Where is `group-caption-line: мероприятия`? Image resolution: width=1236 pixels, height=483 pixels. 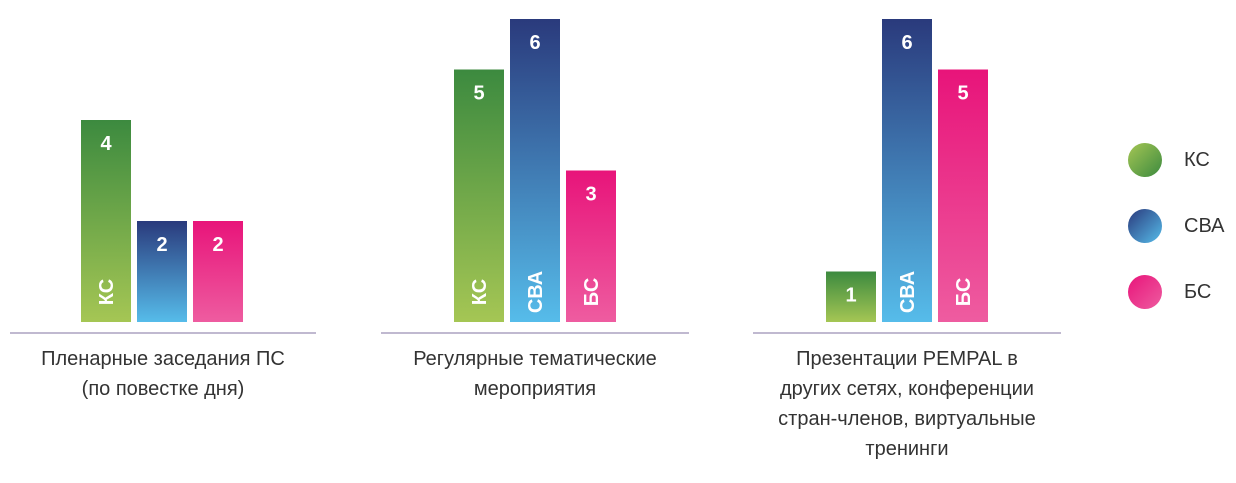 group-caption-line: мероприятия is located at coordinates (535, 389).